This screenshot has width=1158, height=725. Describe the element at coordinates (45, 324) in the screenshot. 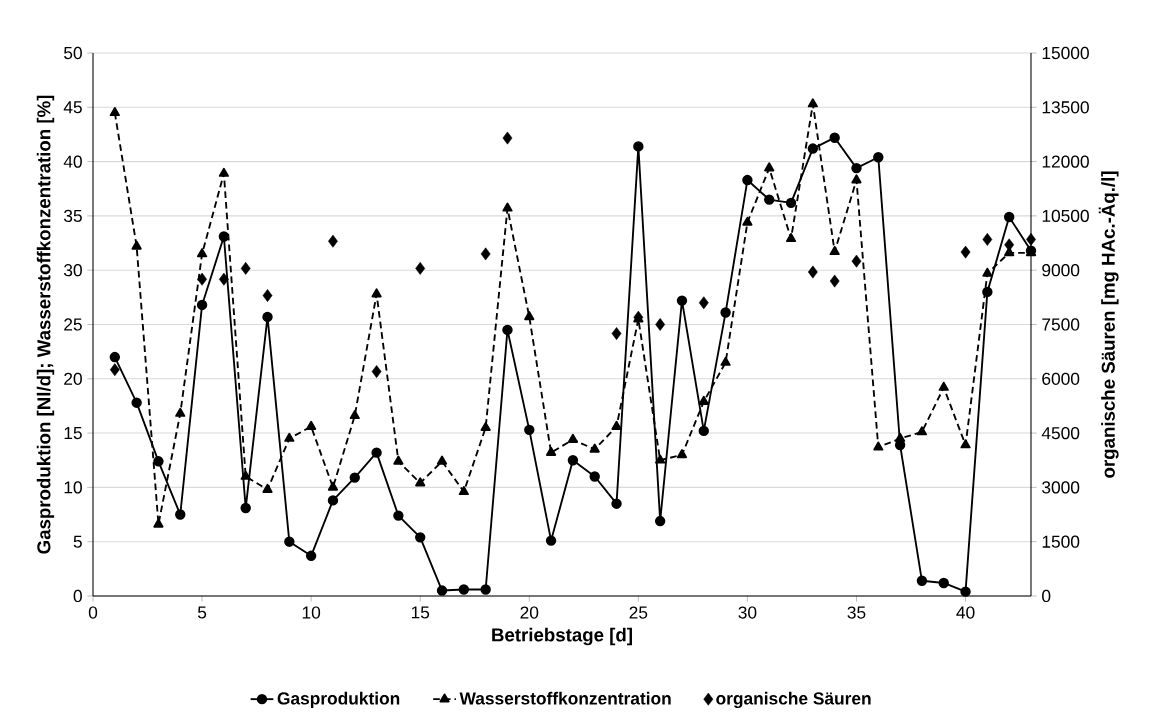

I see `y-axis-title: Gasproduktion [Nl/d]; Wasserstoffkonzentration [%]` at that location.